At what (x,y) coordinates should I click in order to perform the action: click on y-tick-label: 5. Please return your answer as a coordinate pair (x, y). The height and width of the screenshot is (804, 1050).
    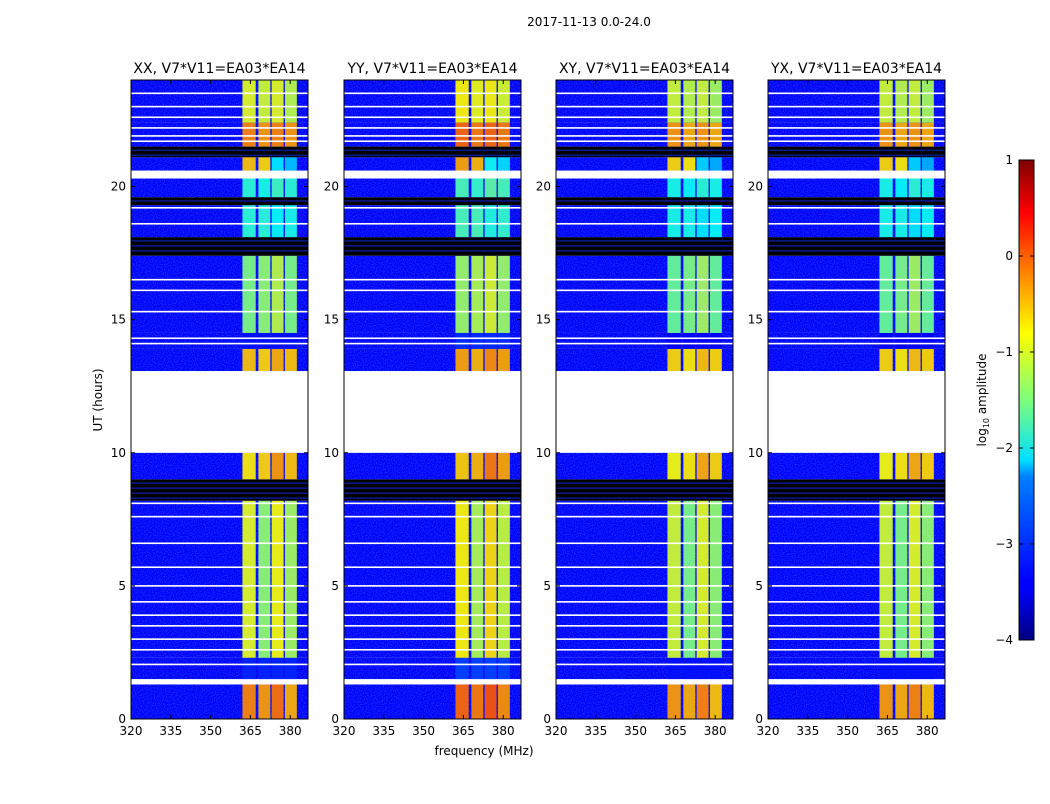
    Looking at the image, I should click on (759, 586).